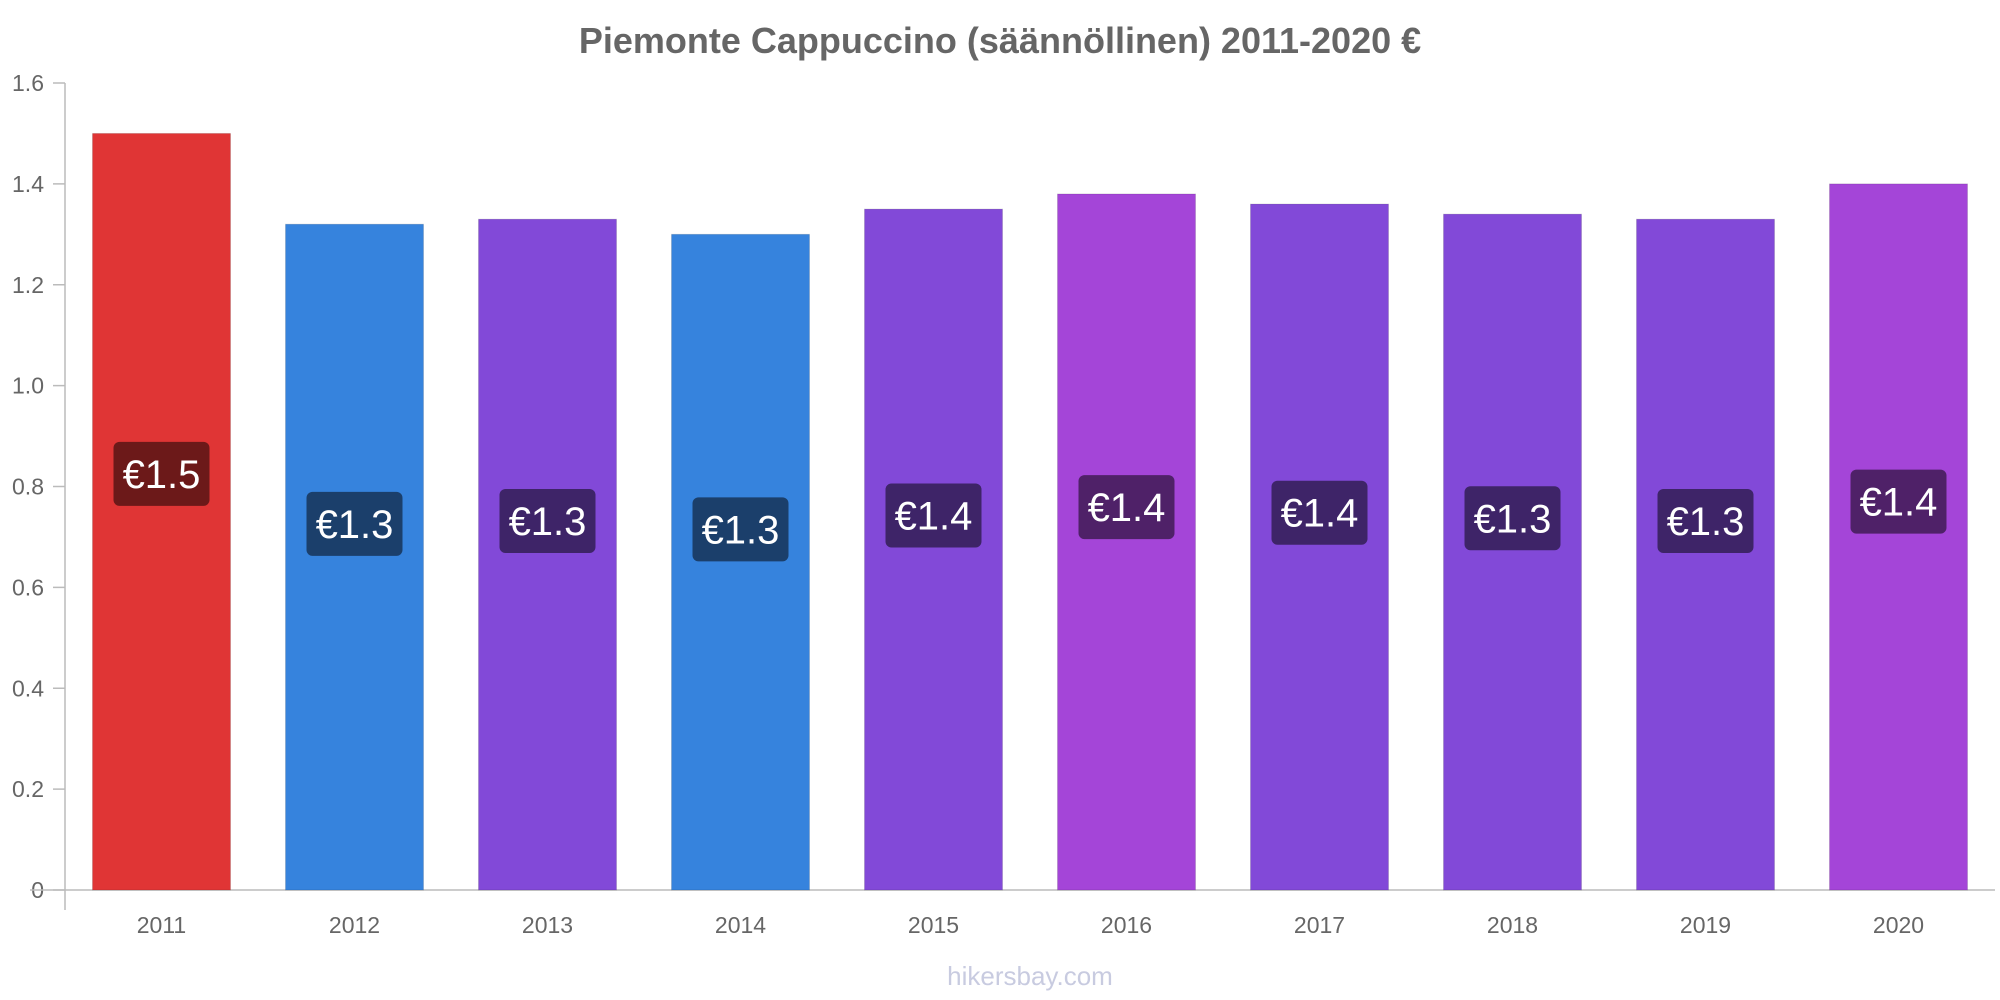 The height and width of the screenshot is (1000, 2000). What do you see at coordinates (933, 925) in the screenshot?
I see `x-tick-label: 2015` at bounding box center [933, 925].